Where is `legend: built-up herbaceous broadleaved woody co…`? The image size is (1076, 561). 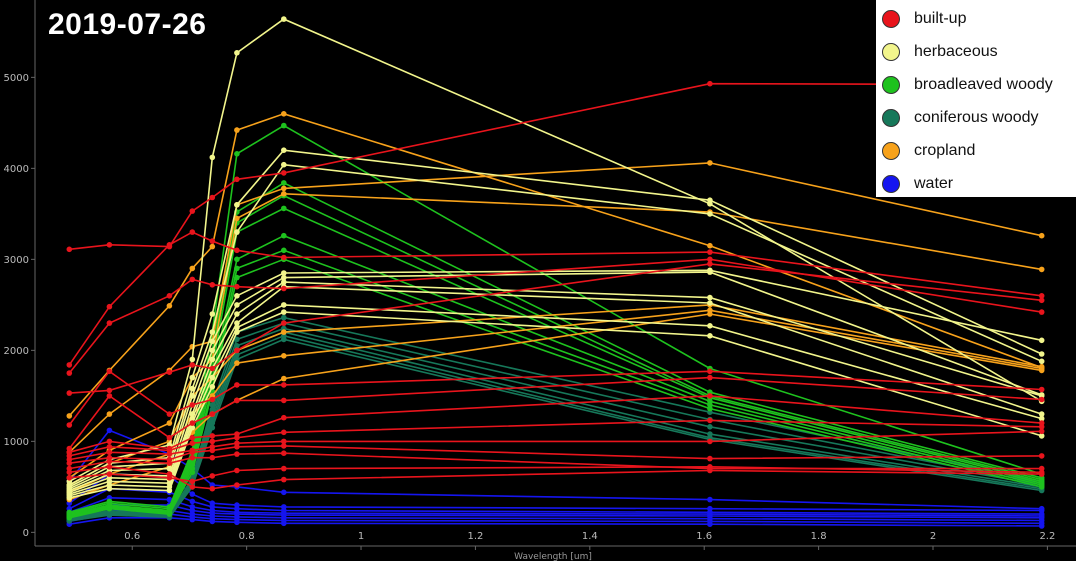 legend: built-up herbaceous broadleaved woody co… is located at coordinates (976, 98).